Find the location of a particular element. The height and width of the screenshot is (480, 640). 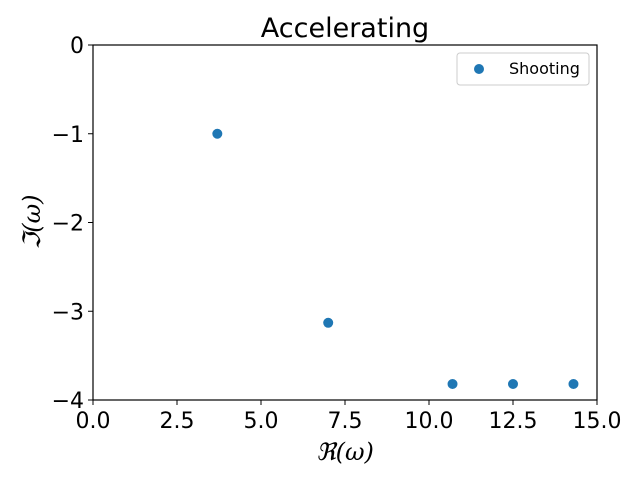

x-tick-label: 15.0 is located at coordinates (597, 421).